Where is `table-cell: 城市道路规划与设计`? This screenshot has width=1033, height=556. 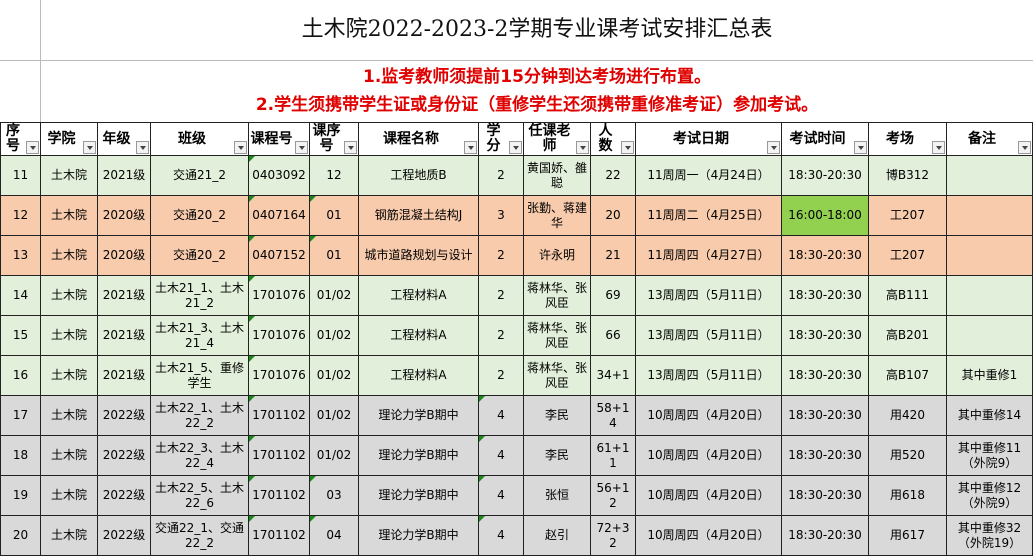
table-cell: 城市道路规划与设计 is located at coordinates (418, 255).